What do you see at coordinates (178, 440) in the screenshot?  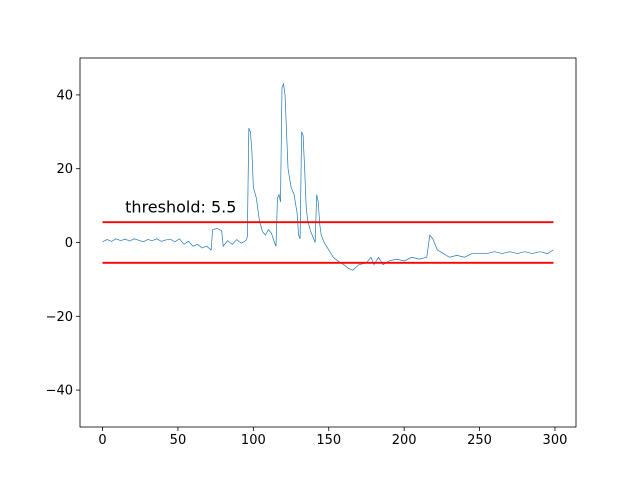 I see `x-tick-label: 50` at bounding box center [178, 440].